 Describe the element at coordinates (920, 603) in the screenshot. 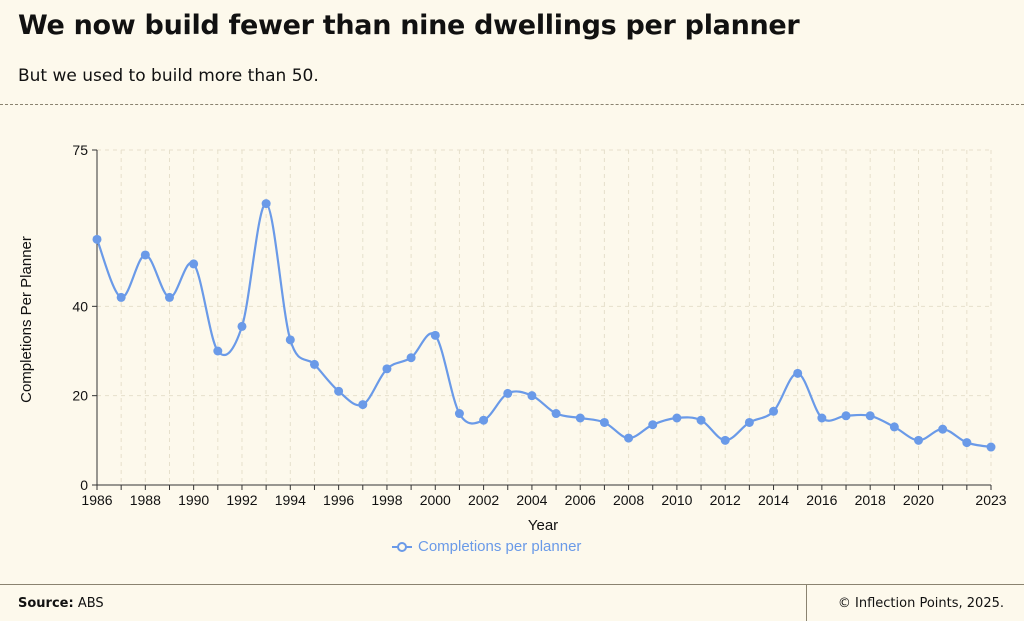

I see `copyright-text: © Inflection Points, 2025.` at that location.